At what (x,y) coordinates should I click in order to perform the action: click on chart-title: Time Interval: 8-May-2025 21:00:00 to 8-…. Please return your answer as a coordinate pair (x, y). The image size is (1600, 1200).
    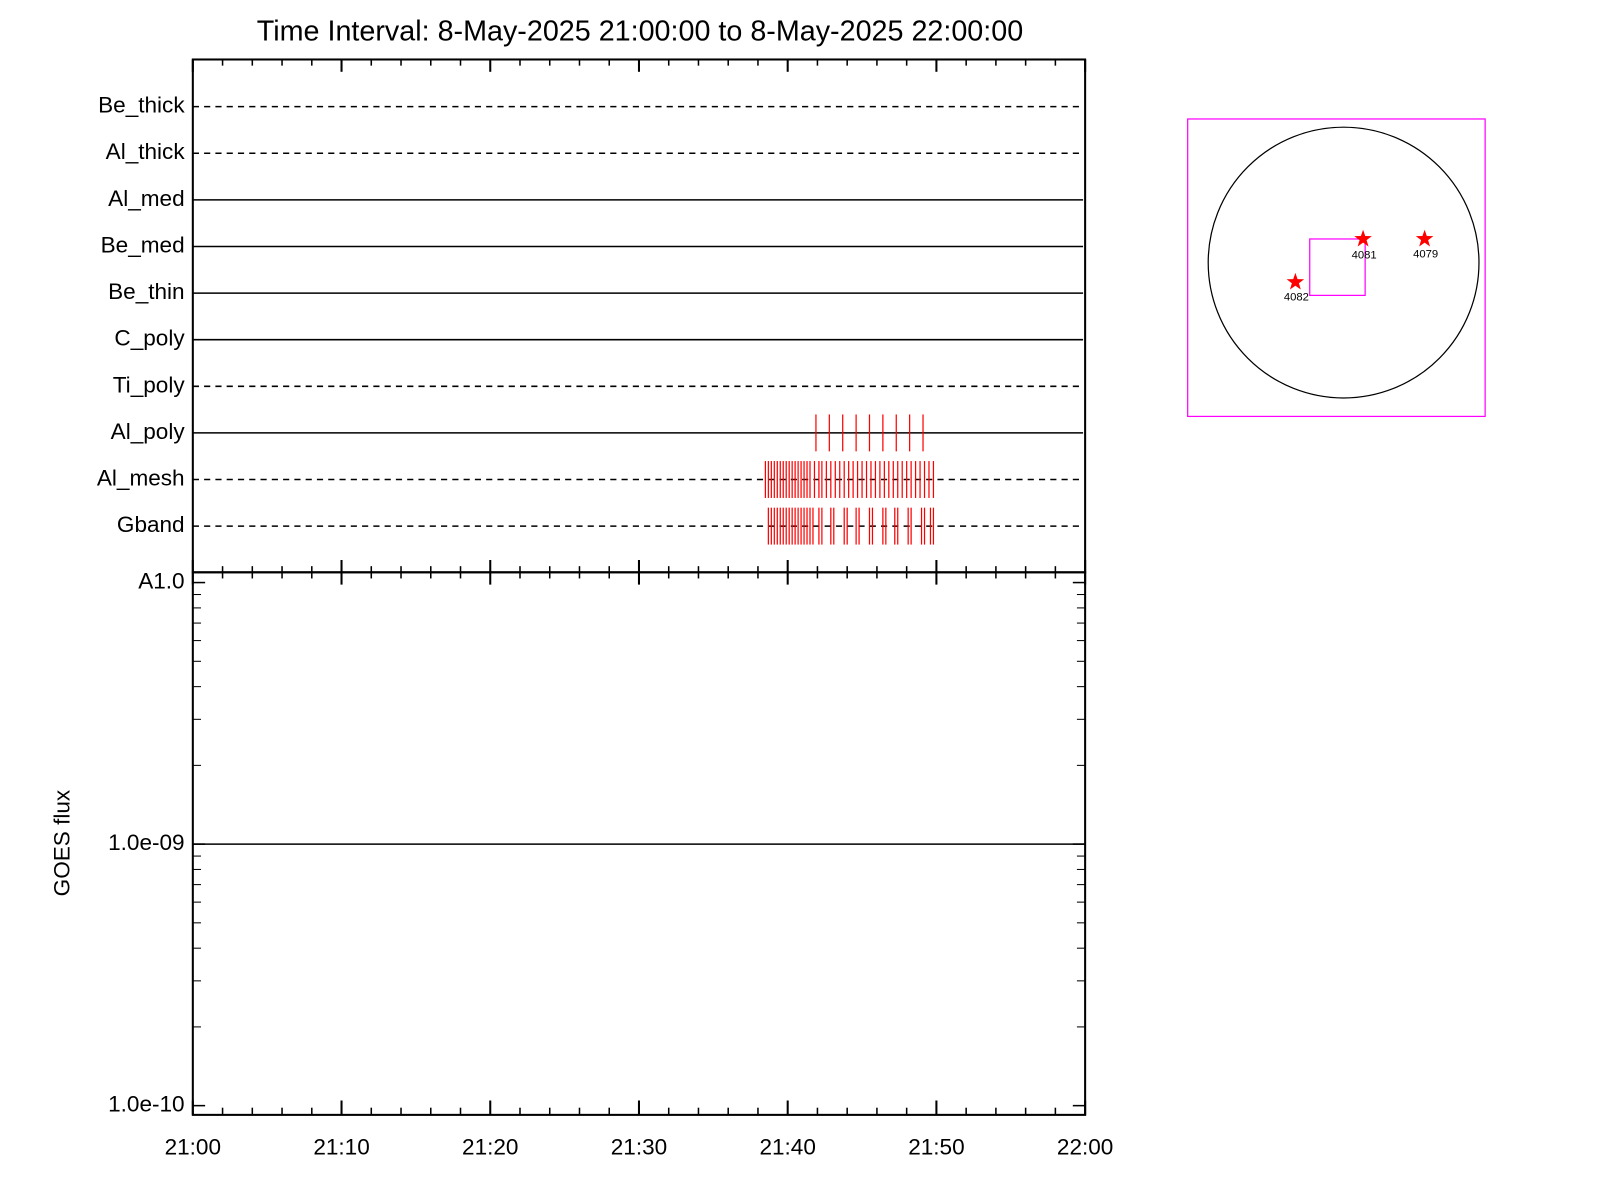
    Looking at the image, I should click on (640, 31).